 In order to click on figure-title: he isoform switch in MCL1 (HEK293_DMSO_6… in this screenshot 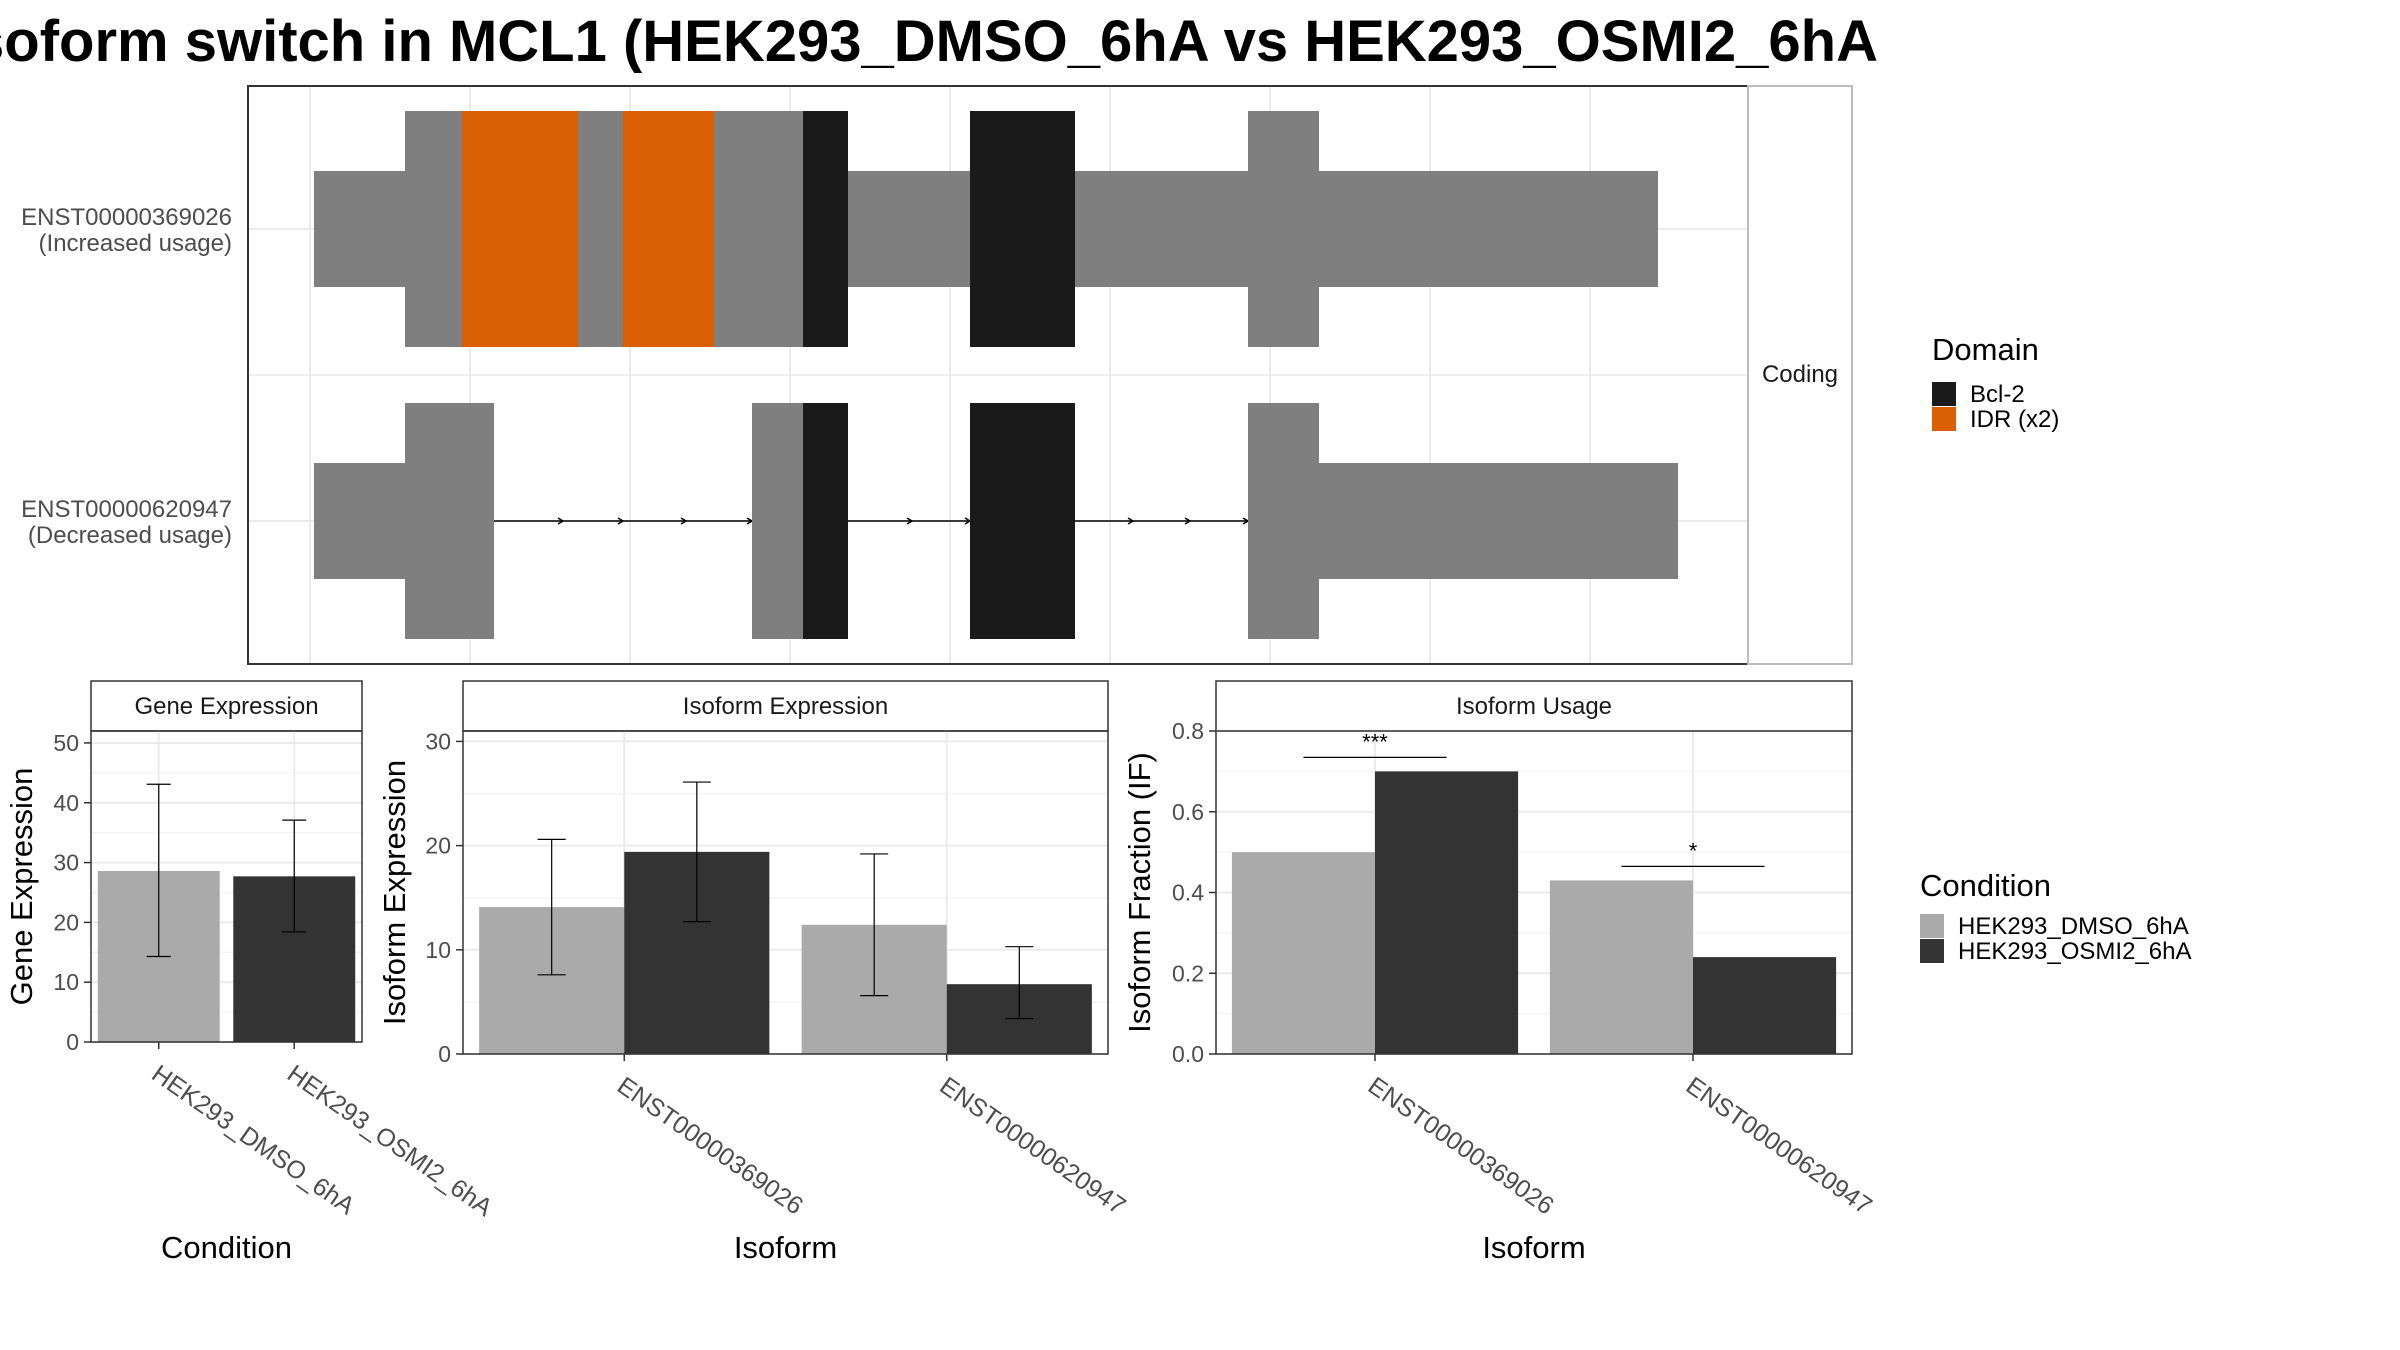, I will do `click(939, 41)`.